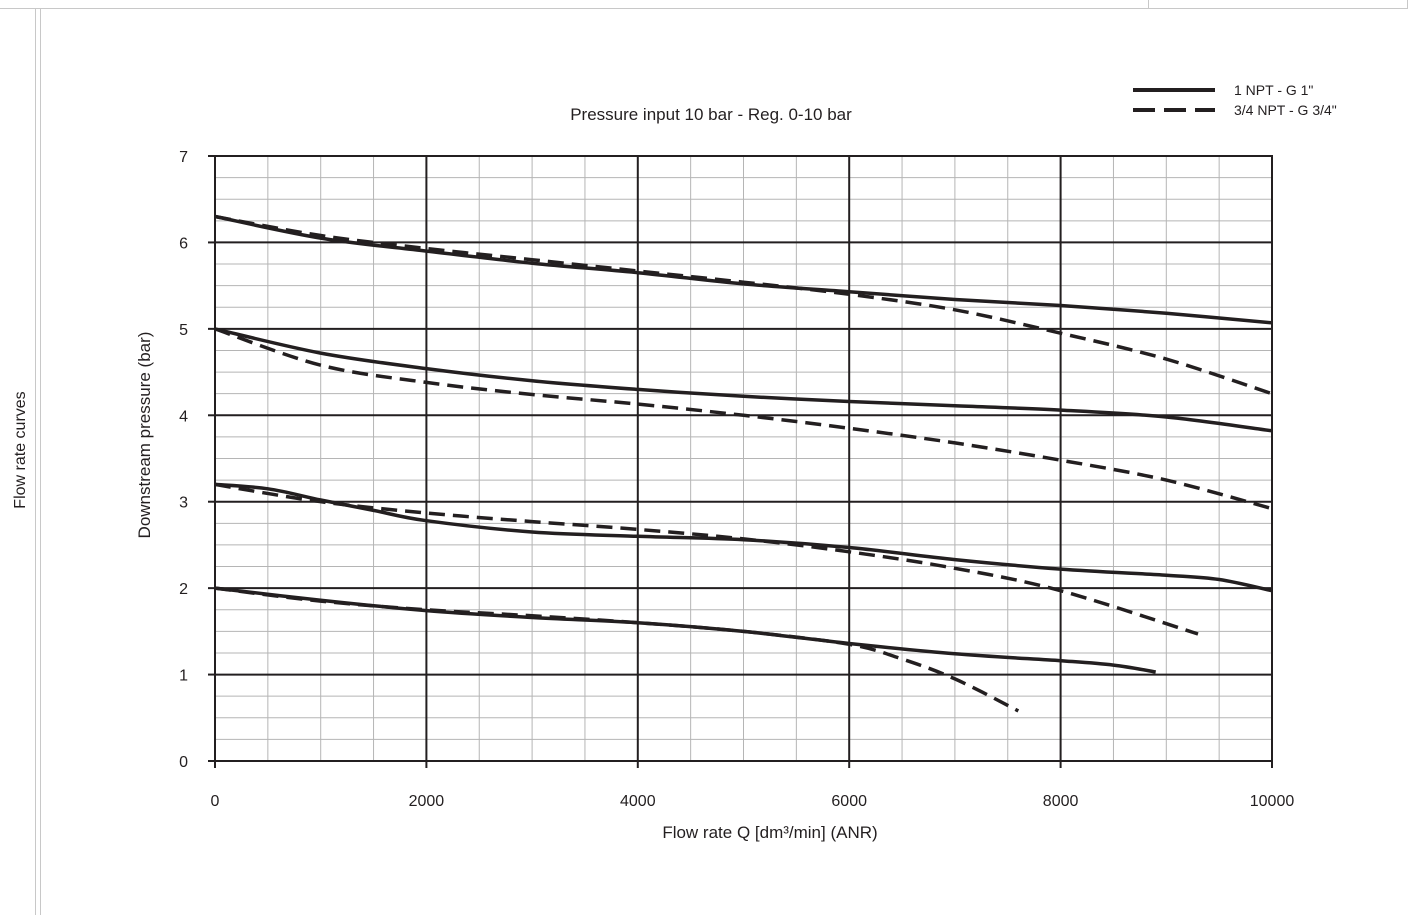  I want to click on top-frame-line, so click(704, 8).